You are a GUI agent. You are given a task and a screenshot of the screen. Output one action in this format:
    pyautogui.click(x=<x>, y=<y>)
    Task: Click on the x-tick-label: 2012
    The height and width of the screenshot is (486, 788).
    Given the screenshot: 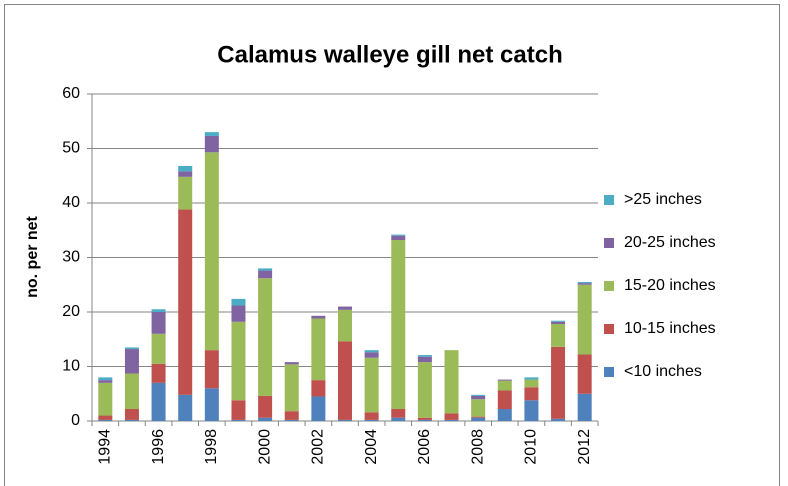 What is the action you would take?
    pyautogui.click(x=584, y=447)
    